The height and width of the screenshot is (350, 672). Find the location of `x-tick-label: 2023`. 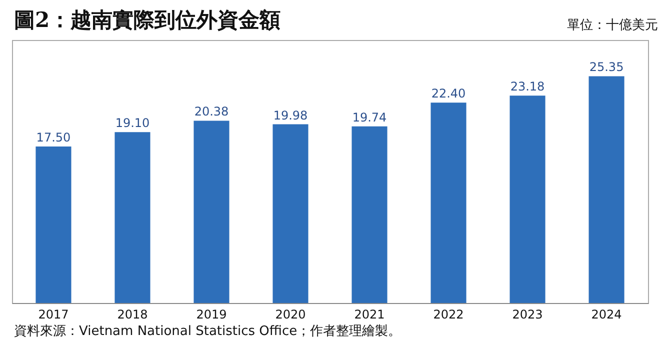

x-tick-label: 2023 is located at coordinates (527, 315).